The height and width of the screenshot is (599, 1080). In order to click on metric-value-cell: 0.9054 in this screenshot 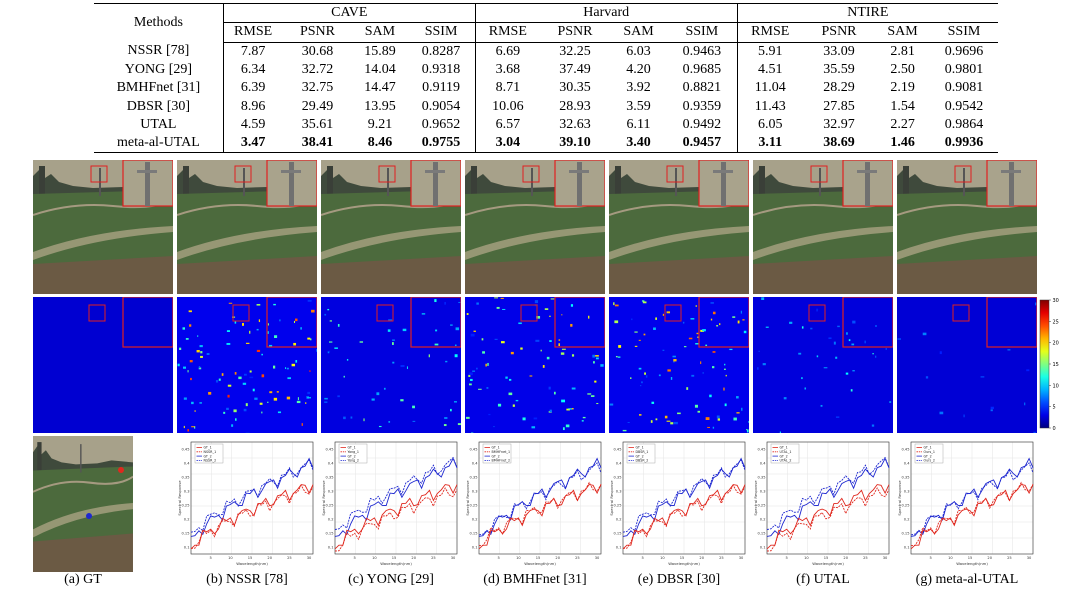, I will do `click(441, 106)`.